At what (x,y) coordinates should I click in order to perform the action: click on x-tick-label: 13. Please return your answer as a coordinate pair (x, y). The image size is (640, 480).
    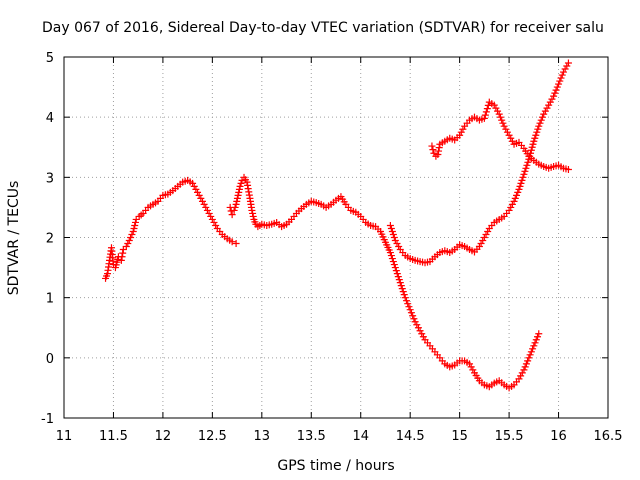
    Looking at the image, I should click on (262, 436).